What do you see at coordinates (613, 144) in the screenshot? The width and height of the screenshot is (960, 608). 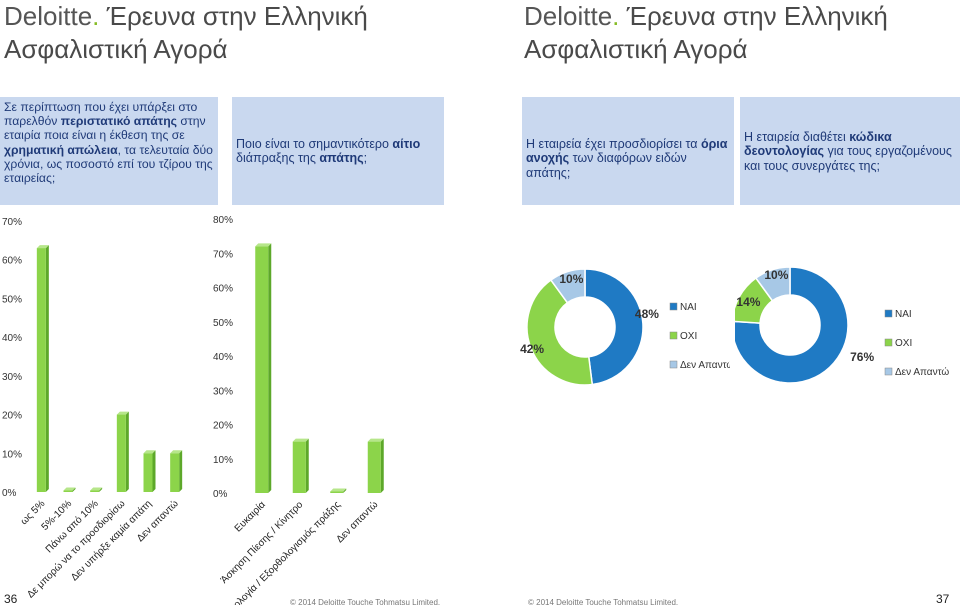 I see `question-part: Η εταιρεία έχει προσδιορίσει τα` at bounding box center [613, 144].